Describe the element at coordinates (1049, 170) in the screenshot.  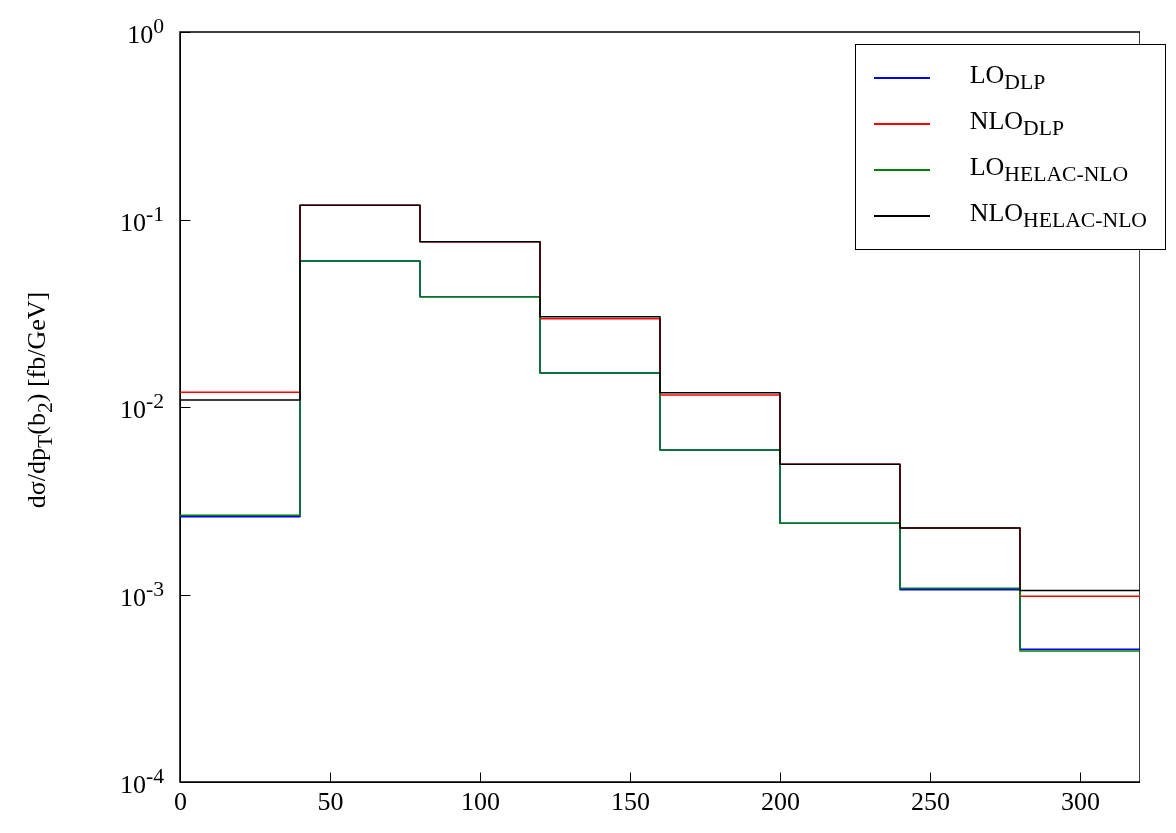
I see `legend-label: LO$_{HELAC-NLO}$` at that location.